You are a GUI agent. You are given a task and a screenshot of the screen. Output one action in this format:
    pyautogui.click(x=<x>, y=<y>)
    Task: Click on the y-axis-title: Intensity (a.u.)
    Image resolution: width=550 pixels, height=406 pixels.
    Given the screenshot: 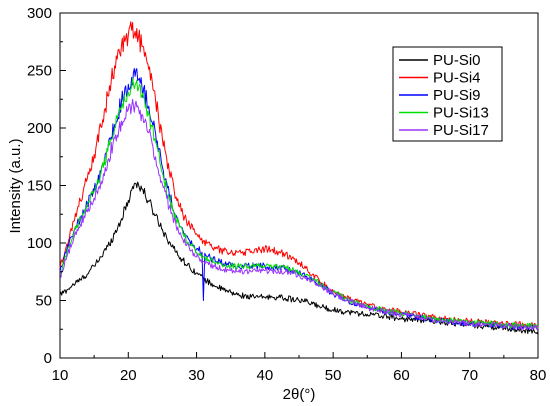 What is the action you would take?
    pyautogui.click(x=15, y=185)
    